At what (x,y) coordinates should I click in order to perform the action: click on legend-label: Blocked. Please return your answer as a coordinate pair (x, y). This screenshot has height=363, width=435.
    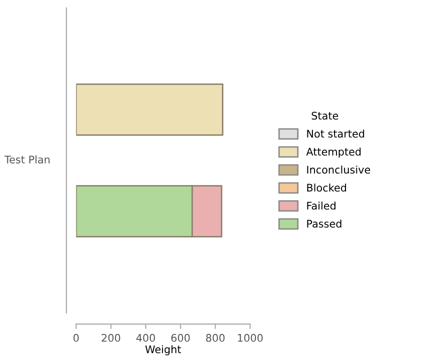
    Looking at the image, I should click on (326, 188).